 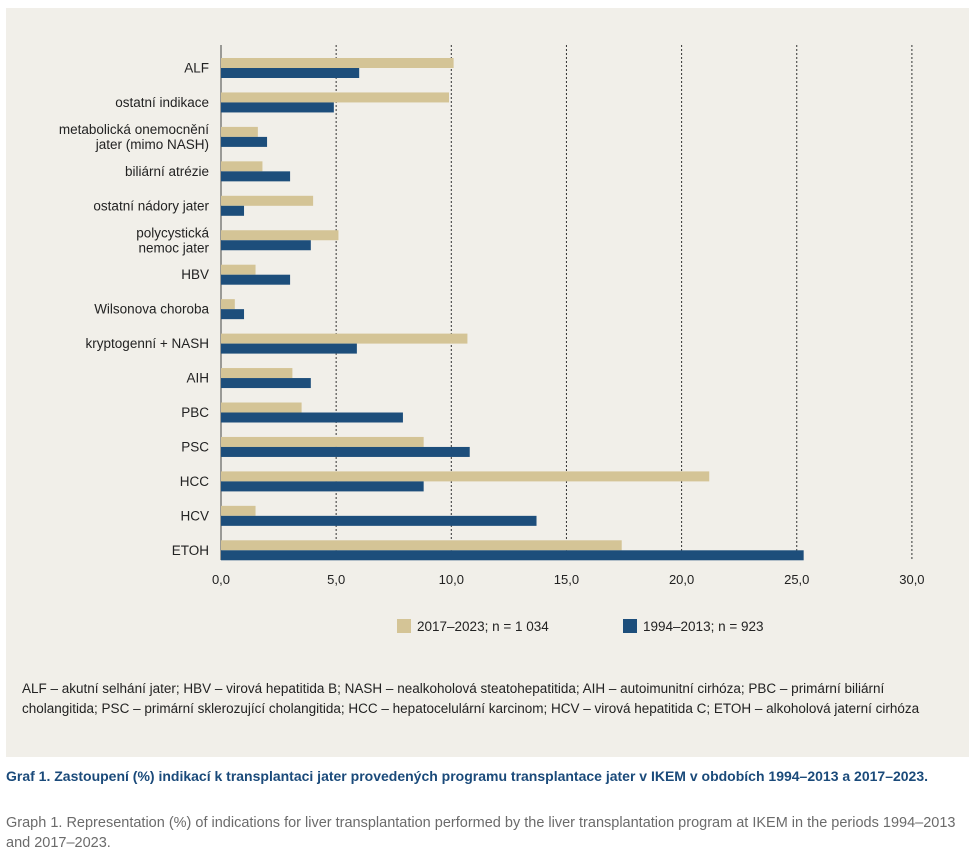 What do you see at coordinates (134, 137) in the screenshot?
I see `category-label: metabolická onemocnění jater (mimo NASH)` at bounding box center [134, 137].